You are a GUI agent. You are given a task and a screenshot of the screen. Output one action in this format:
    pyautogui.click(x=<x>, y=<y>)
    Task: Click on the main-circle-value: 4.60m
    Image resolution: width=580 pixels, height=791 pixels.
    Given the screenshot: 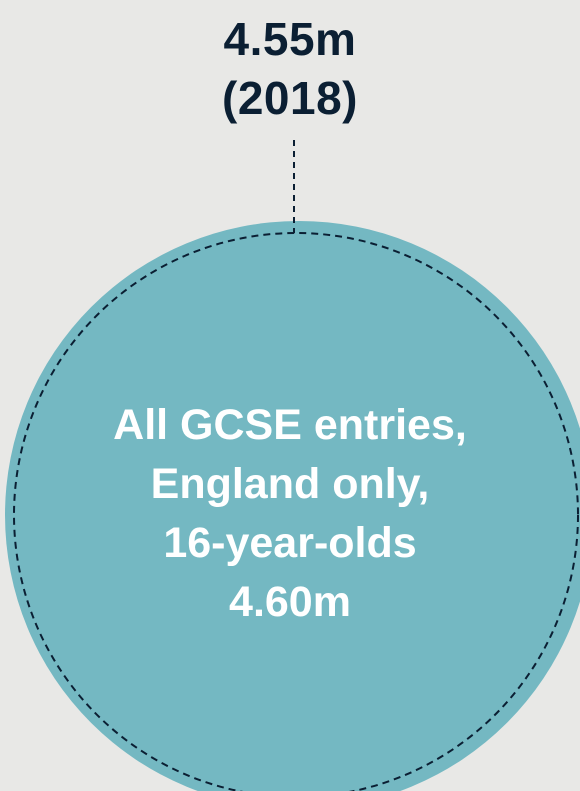 What is the action you would take?
    pyautogui.click(x=290, y=602)
    